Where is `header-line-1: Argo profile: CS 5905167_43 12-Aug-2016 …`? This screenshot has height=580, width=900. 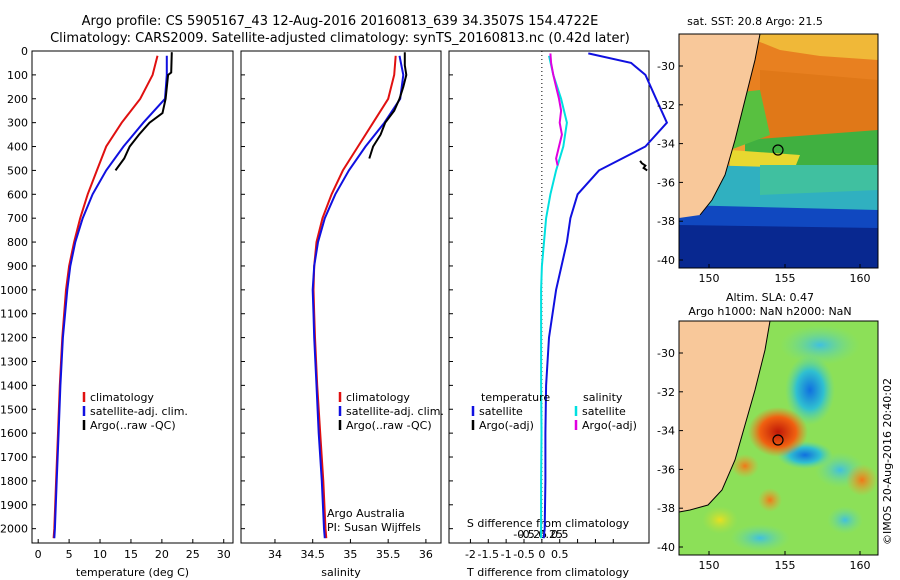 header-line-1: Argo profile: CS 5905167_43 12-Aug-2016 … is located at coordinates (340, 21).